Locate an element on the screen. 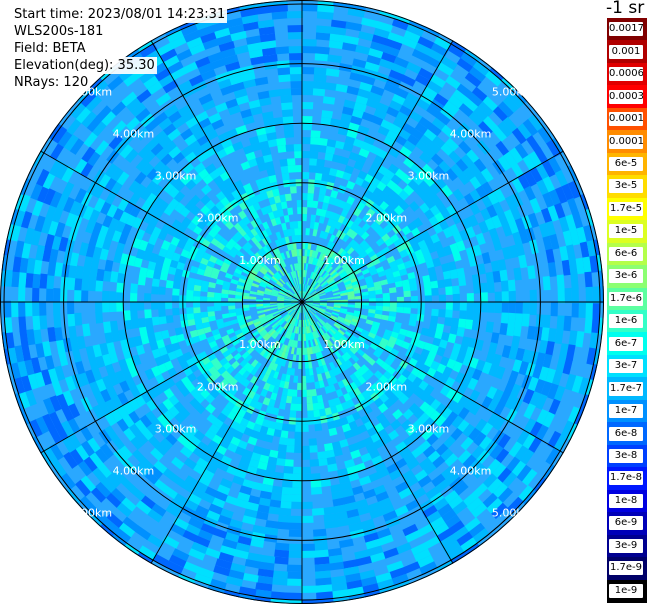 This screenshot has height=611, width=647. nrays-value: NRays: 120 is located at coordinates (51, 82).